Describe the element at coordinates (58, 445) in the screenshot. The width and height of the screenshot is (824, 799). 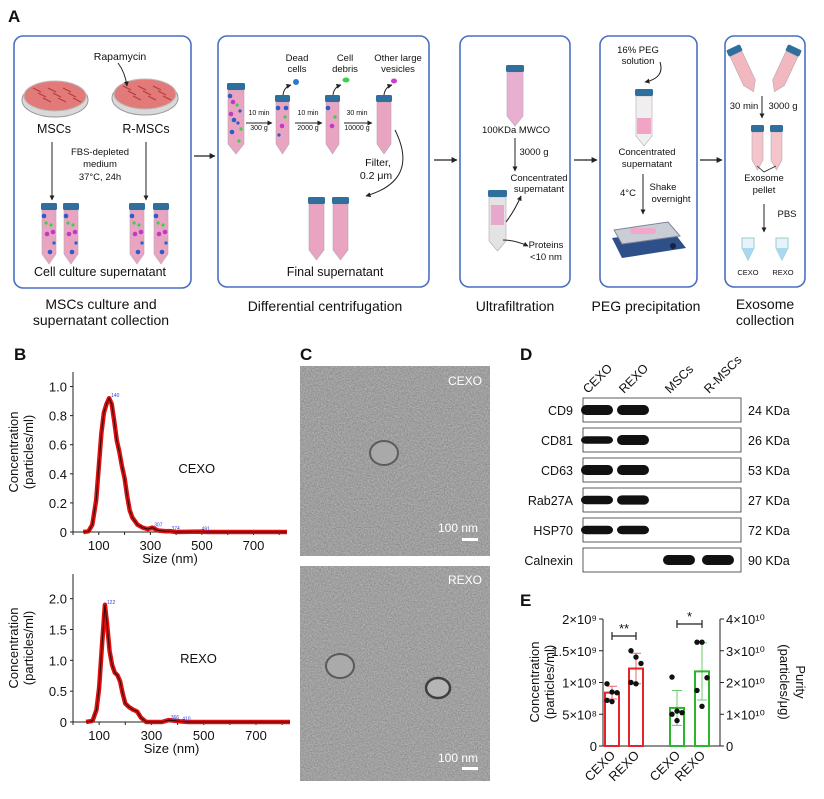
I see `y-tick-label: 0.6` at that location.